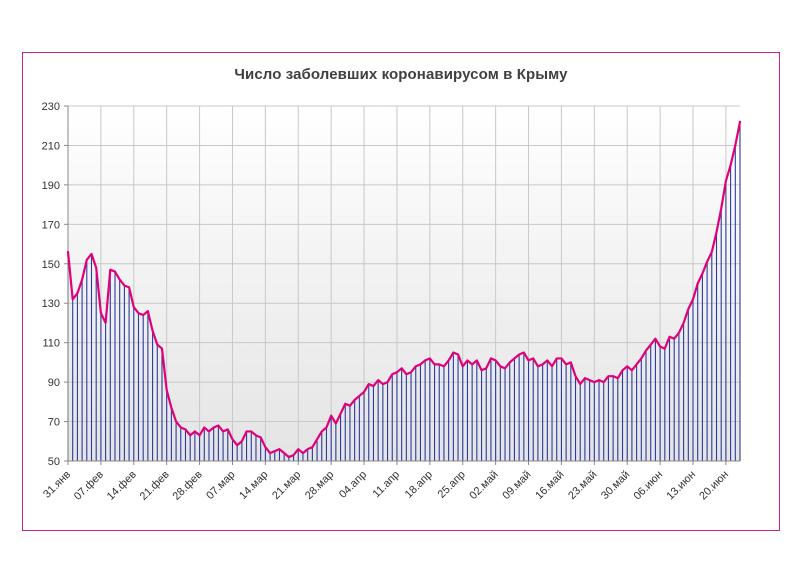 This screenshot has height=588, width=802. What do you see at coordinates (51, 146) in the screenshot?
I see `y-tick-label: 210` at bounding box center [51, 146].